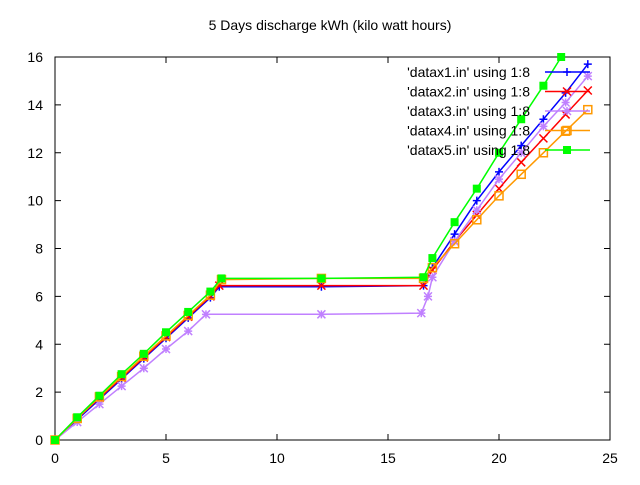 The width and height of the screenshot is (640, 485). Describe the element at coordinates (39, 344) in the screenshot. I see `y-tick-label: 4` at that location.